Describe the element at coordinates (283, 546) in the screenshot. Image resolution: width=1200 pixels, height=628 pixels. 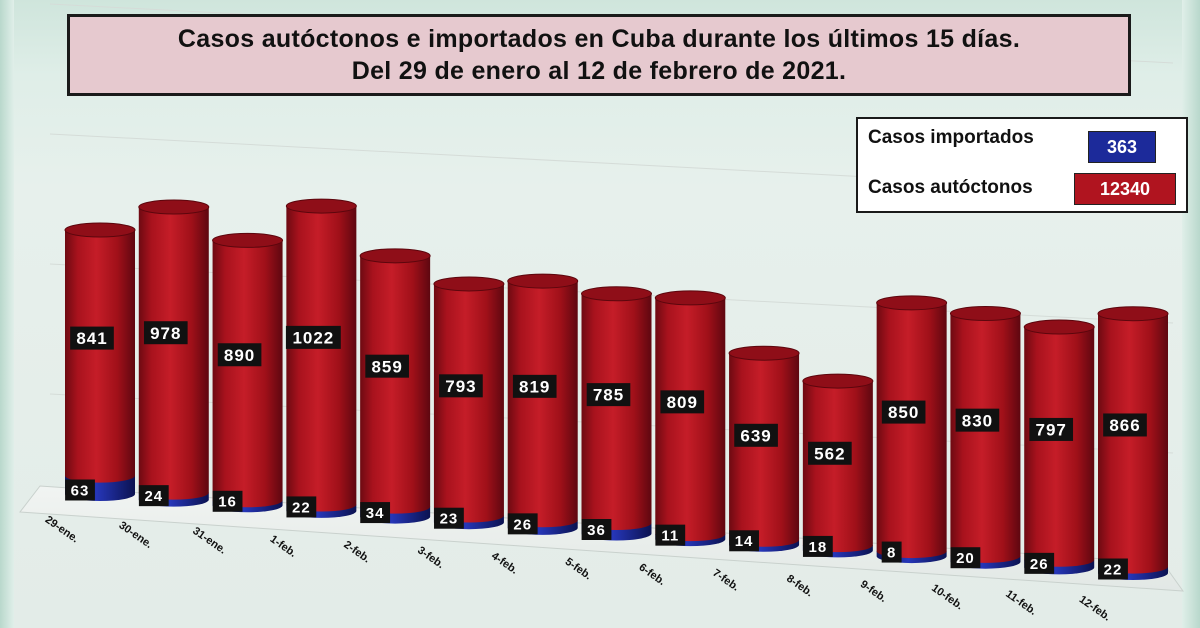
I see `x-tick-label: 1-feb.` at that location.